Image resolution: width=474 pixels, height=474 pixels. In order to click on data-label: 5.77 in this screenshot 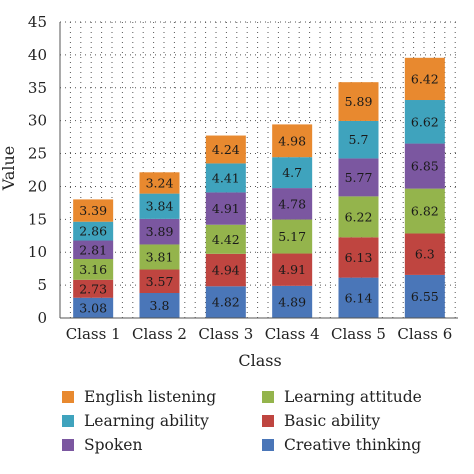, I will do `click(359, 177)`.